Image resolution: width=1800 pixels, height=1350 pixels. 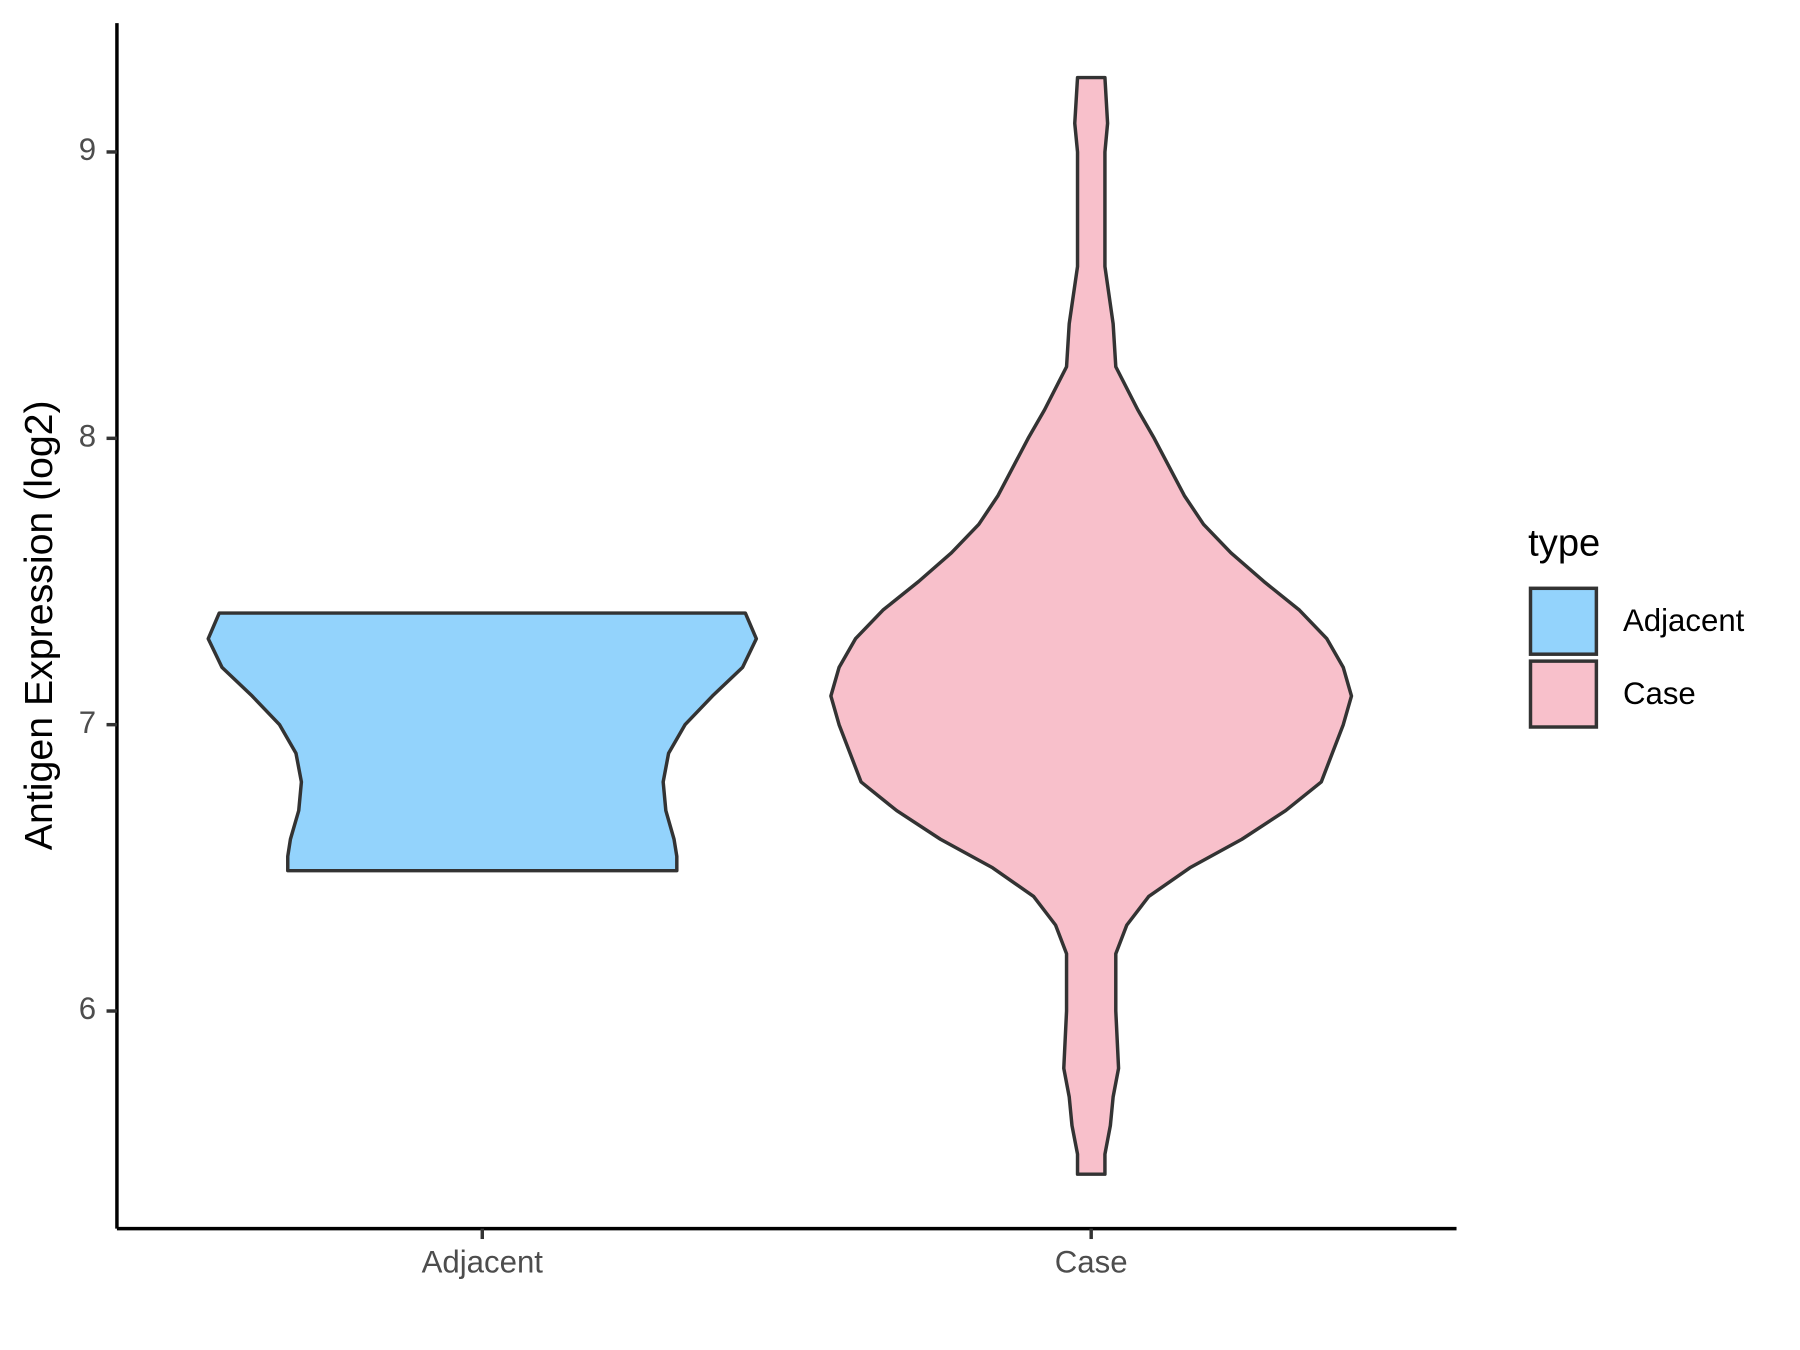 What do you see at coordinates (1091, 1262) in the screenshot?
I see `x-tick-label: Case` at bounding box center [1091, 1262].